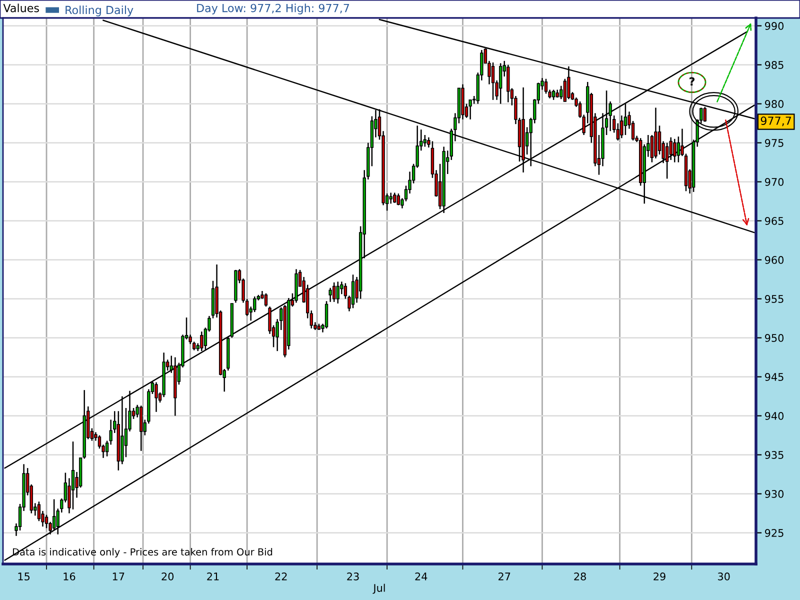  I want to click on legend-title: Values, so click(21, 8).